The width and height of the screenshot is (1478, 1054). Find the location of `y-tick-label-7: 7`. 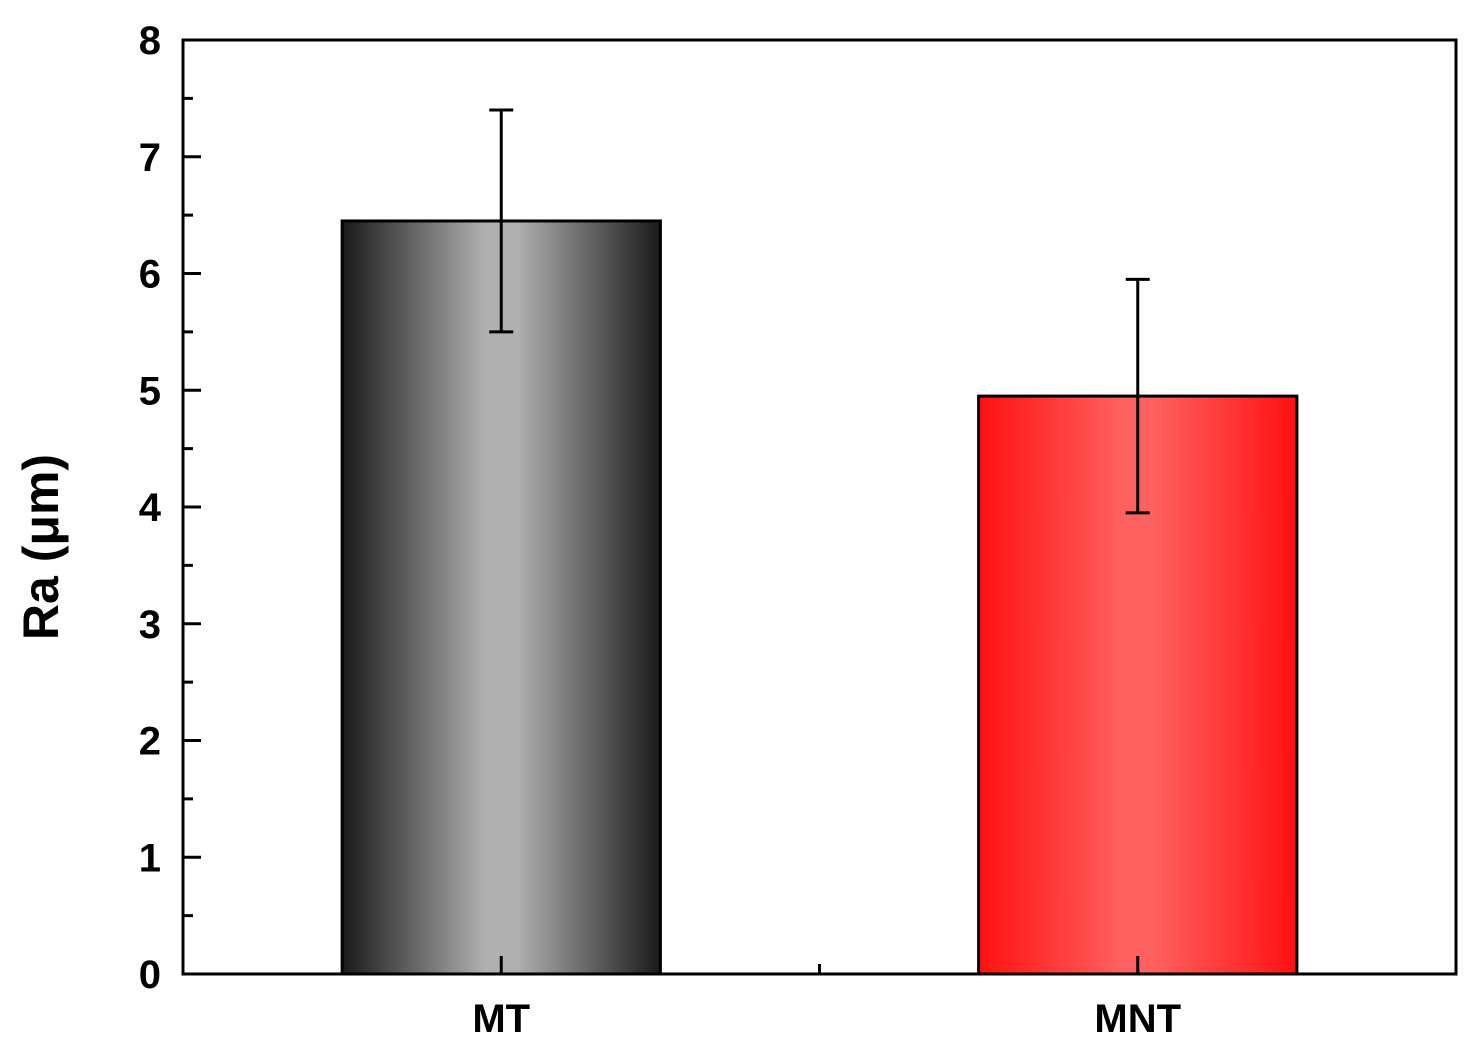

y-tick-label-7: 7 is located at coordinates (150, 158).